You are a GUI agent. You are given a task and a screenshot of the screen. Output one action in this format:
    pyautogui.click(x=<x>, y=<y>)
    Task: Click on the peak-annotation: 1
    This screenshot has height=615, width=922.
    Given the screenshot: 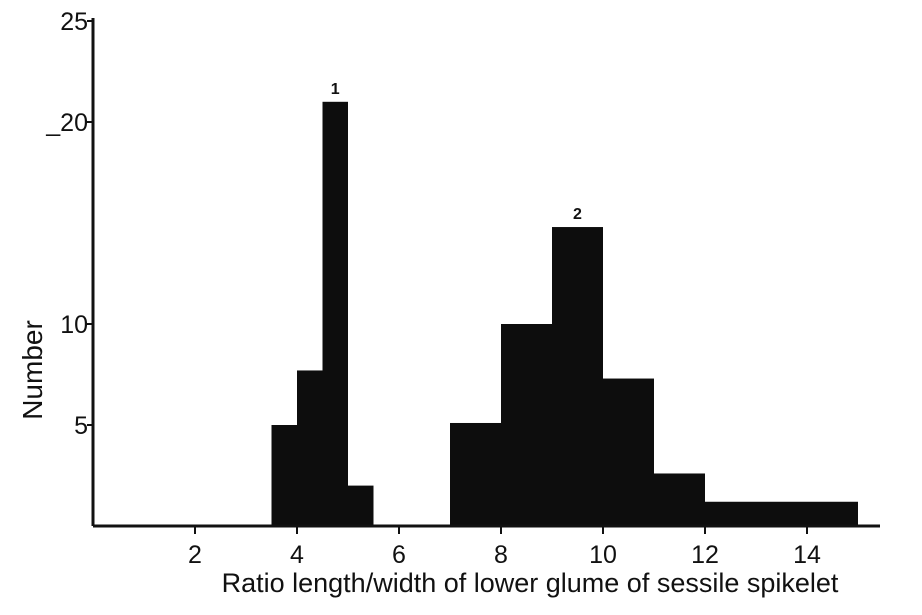 What is the action you would take?
    pyautogui.click(x=335, y=89)
    